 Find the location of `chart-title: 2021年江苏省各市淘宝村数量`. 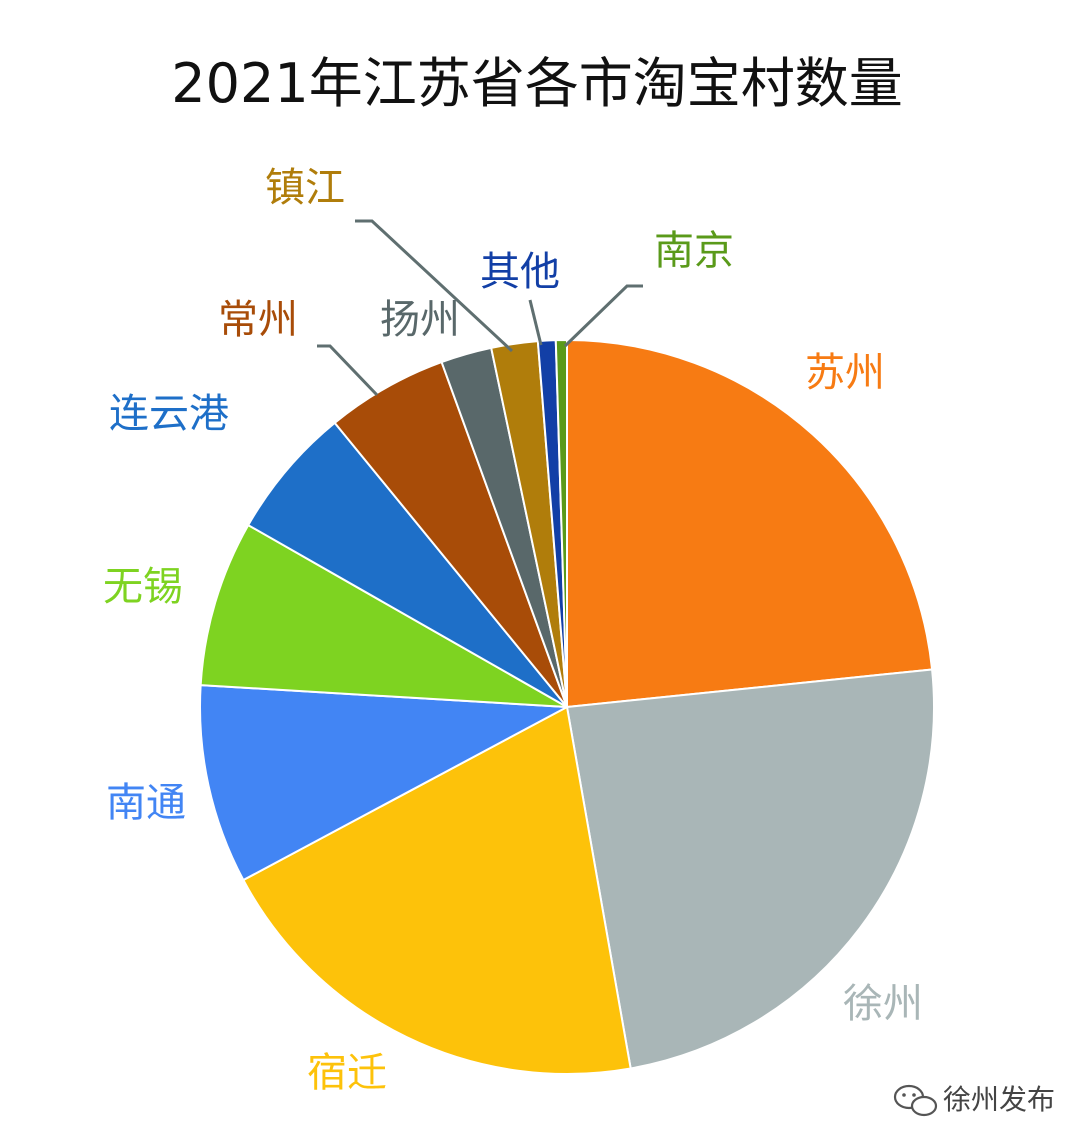

chart-title: 2021年江苏省各市淘宝村数量 is located at coordinates (536, 83).